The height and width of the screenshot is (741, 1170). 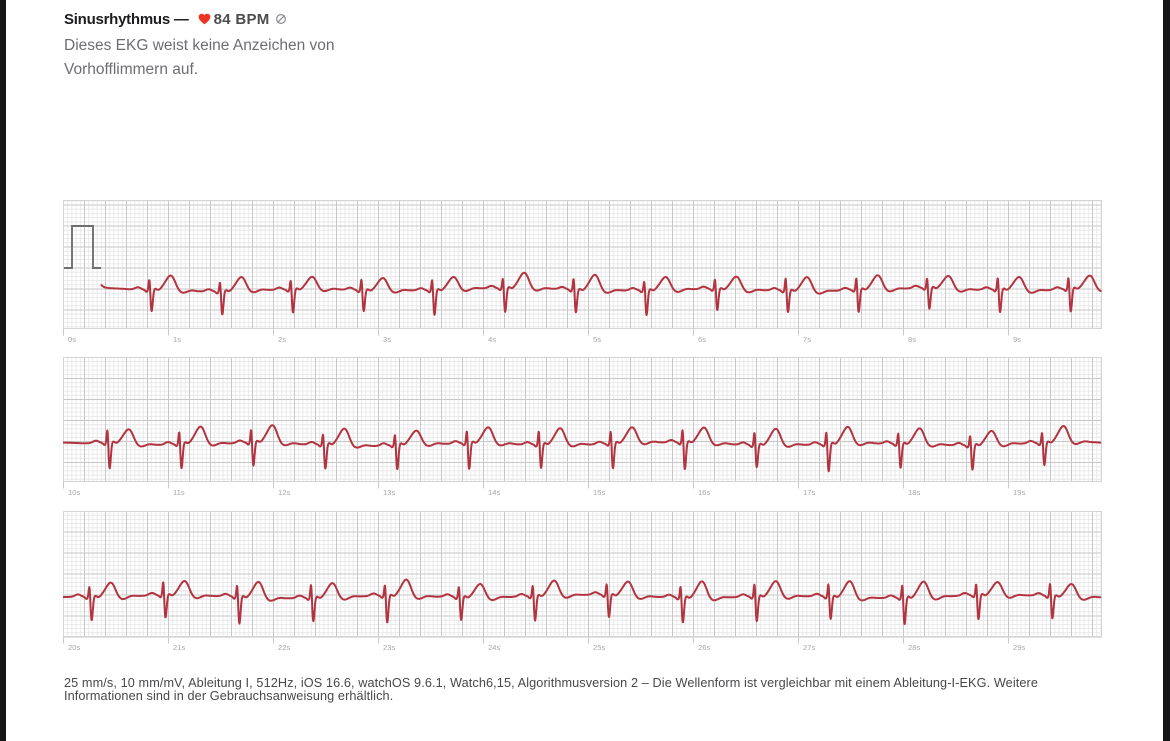 I want to click on svg-text: 2s, so click(x=282, y=339).